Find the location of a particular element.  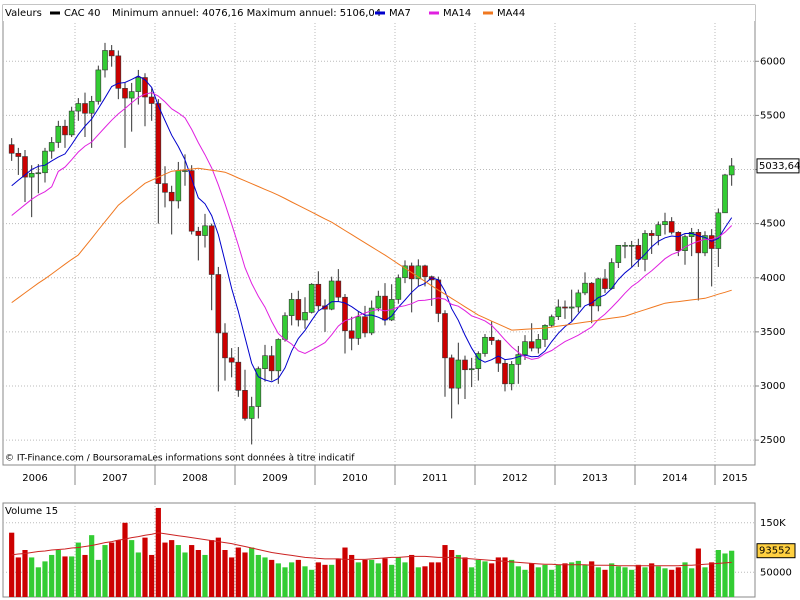

y-tick-label: 3000 is located at coordinates (772, 386).